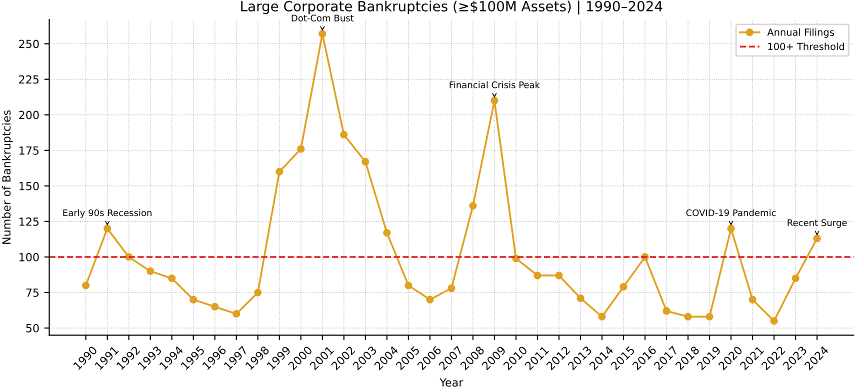 The image size is (864, 392). I want to click on annotation: Financial Crisis Peak, so click(495, 84).